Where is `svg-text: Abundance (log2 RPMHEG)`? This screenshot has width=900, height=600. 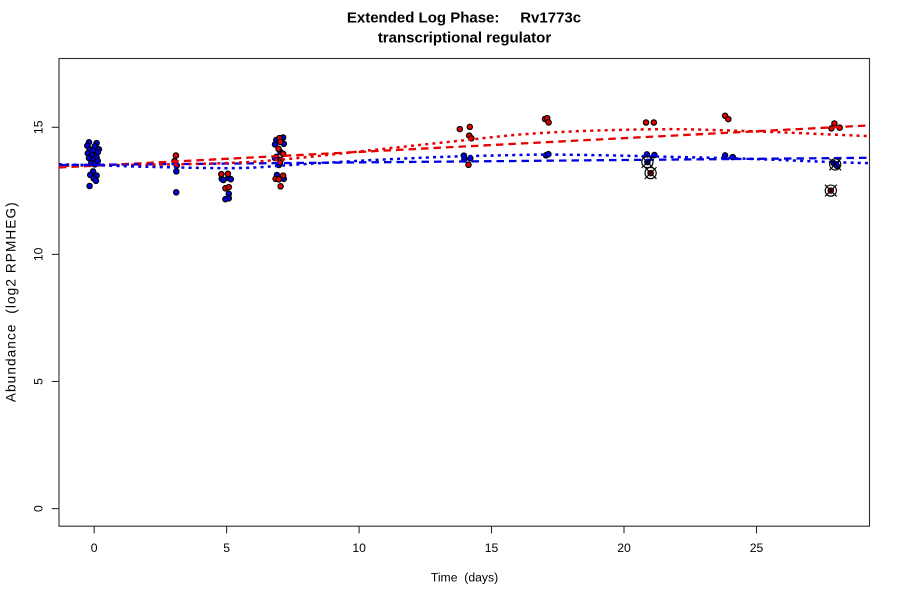 svg-text: Abundance (log2 RPMHEG) is located at coordinates (11, 301).